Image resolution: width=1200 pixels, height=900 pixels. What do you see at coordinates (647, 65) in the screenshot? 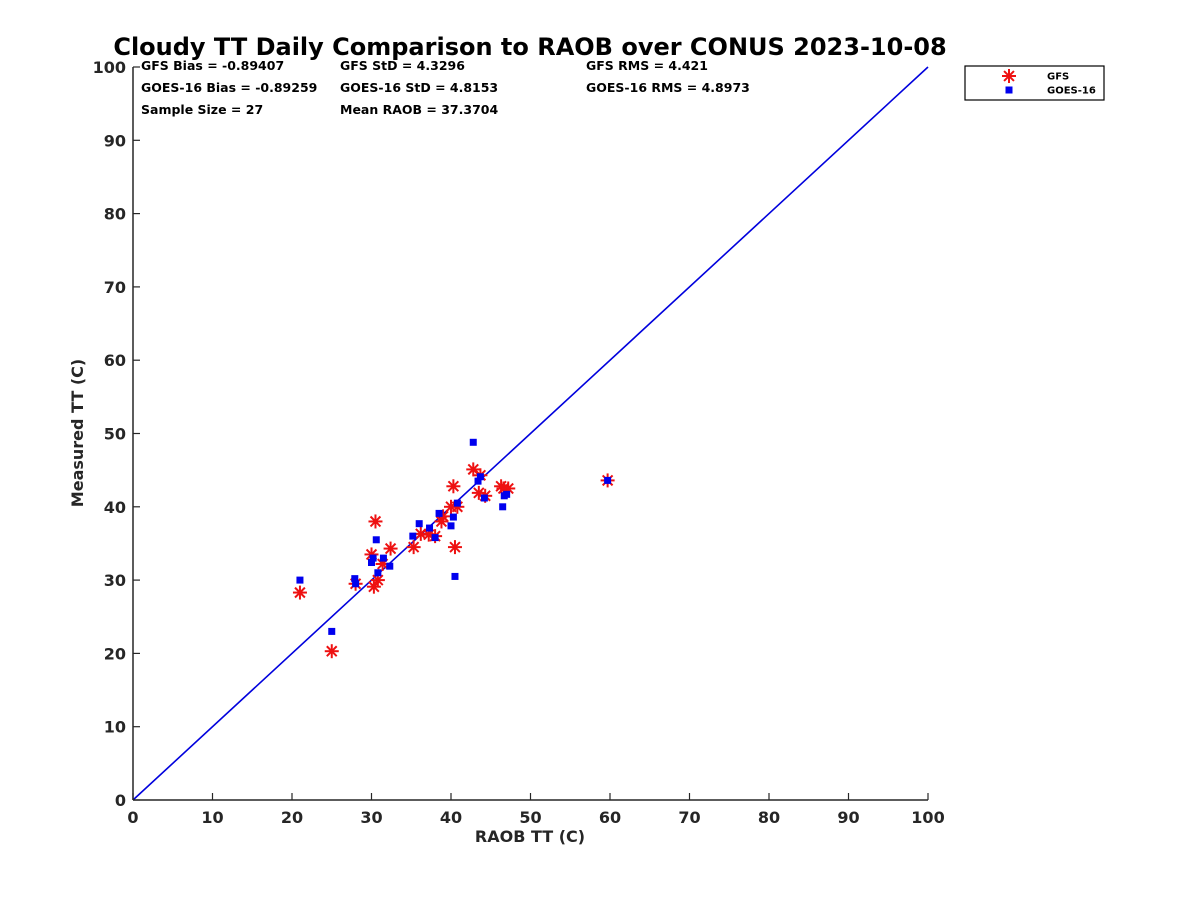
I see `stat-text: GFS RMS = 4.421` at bounding box center [647, 65].